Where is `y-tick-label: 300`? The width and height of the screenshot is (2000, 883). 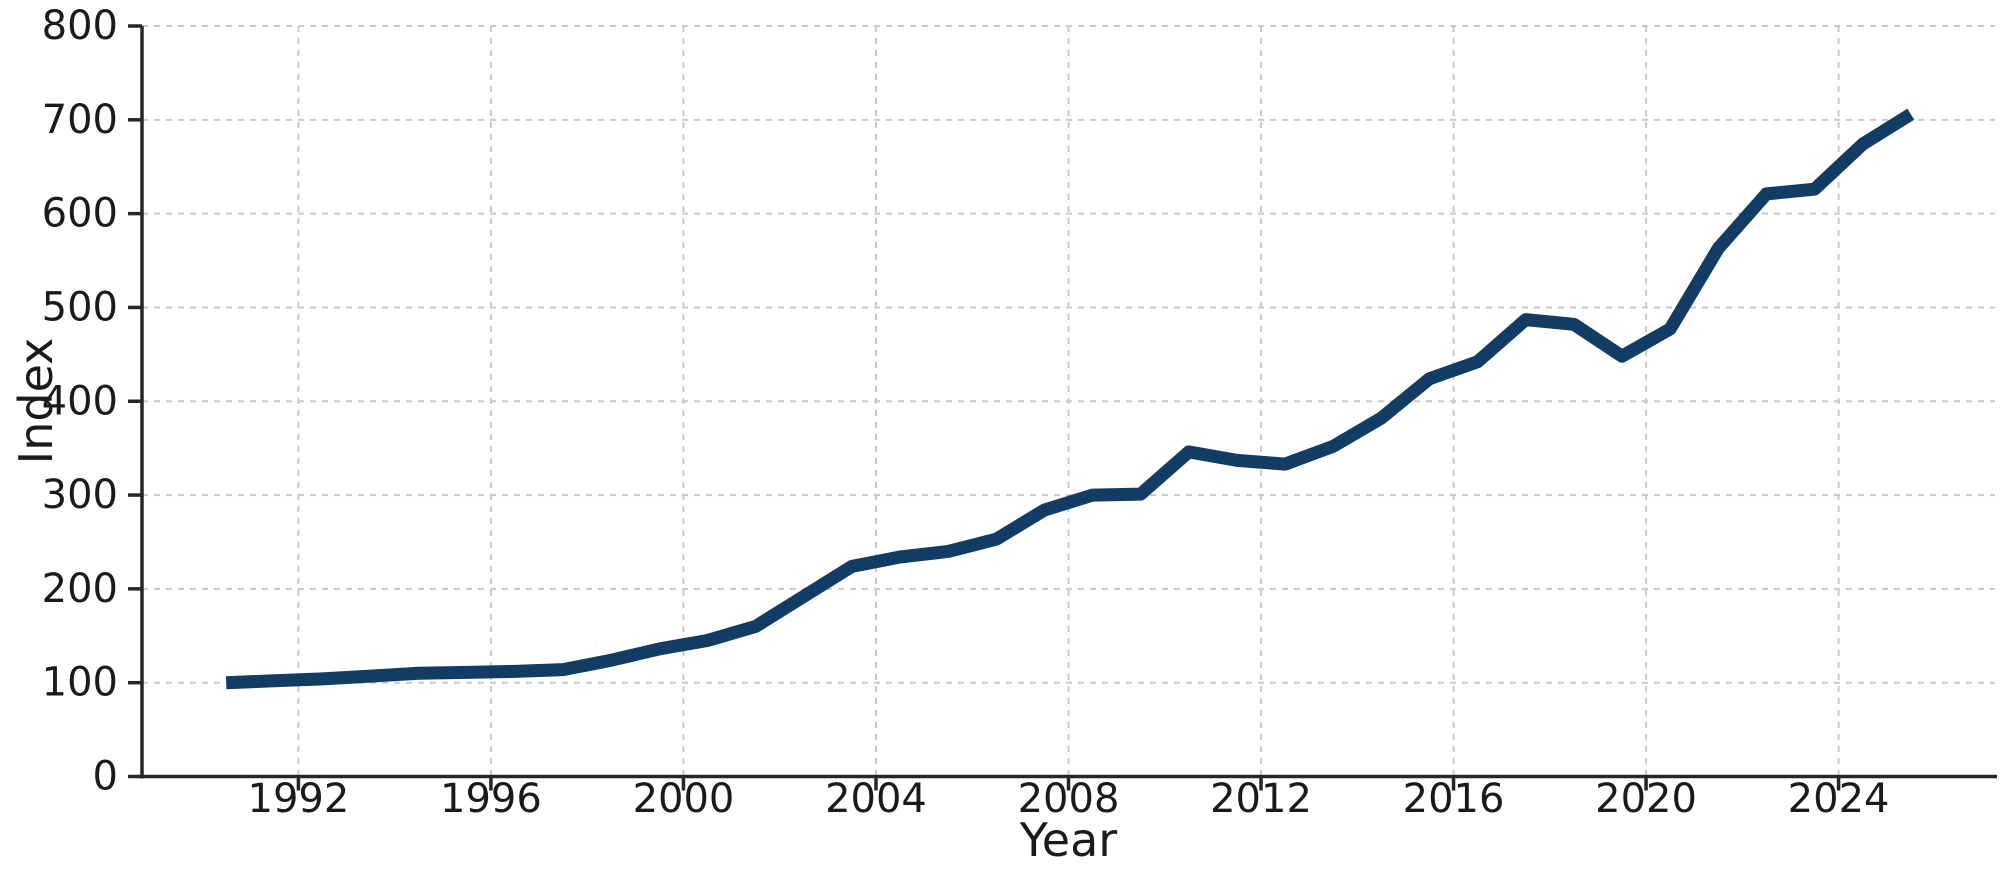
y-tick-label: 300 is located at coordinates (80, 495).